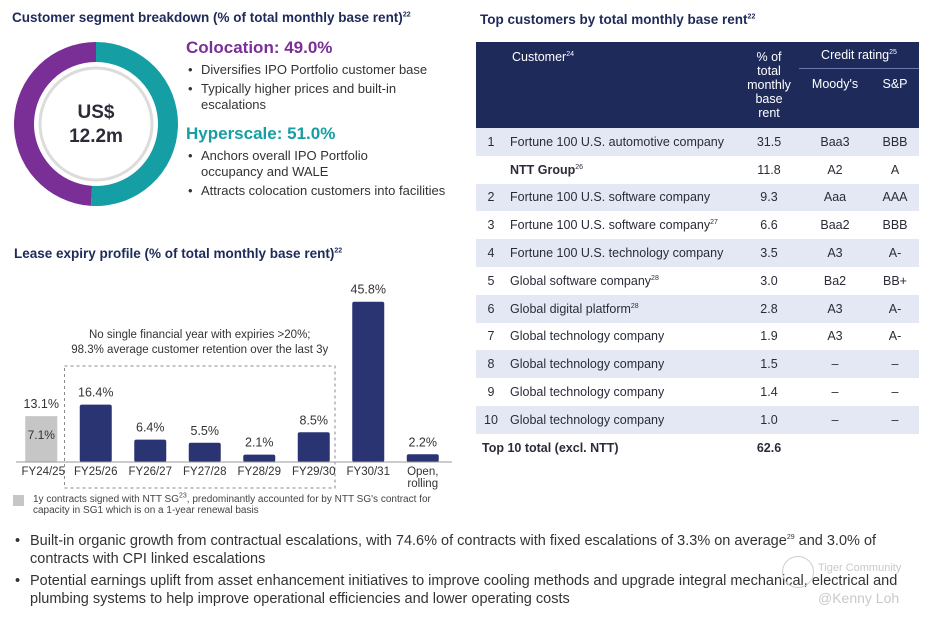 This screenshot has width=931, height=619. I want to click on cell-rent: 3.5, so click(769, 253).